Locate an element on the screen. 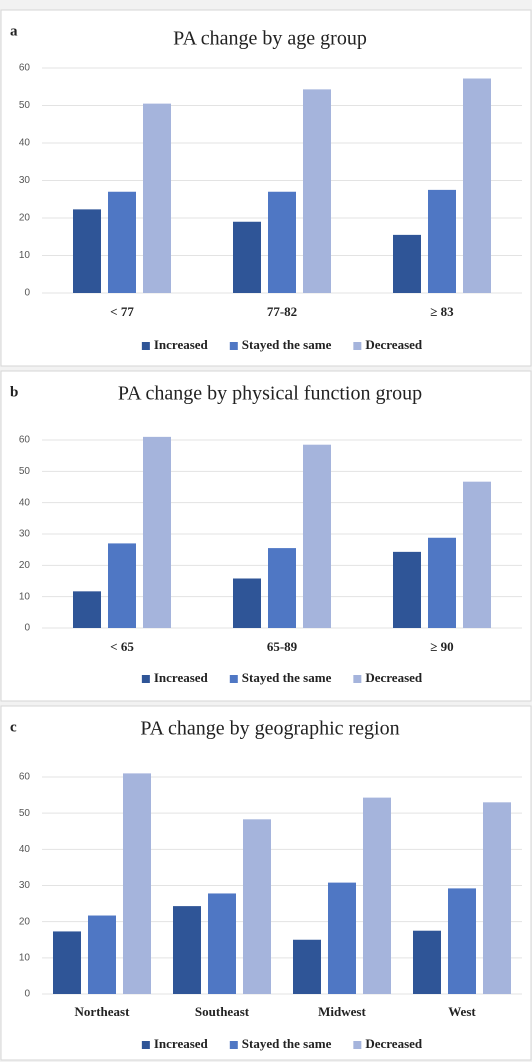 The image size is (532, 1062). panel-label: c is located at coordinates (13, 727).